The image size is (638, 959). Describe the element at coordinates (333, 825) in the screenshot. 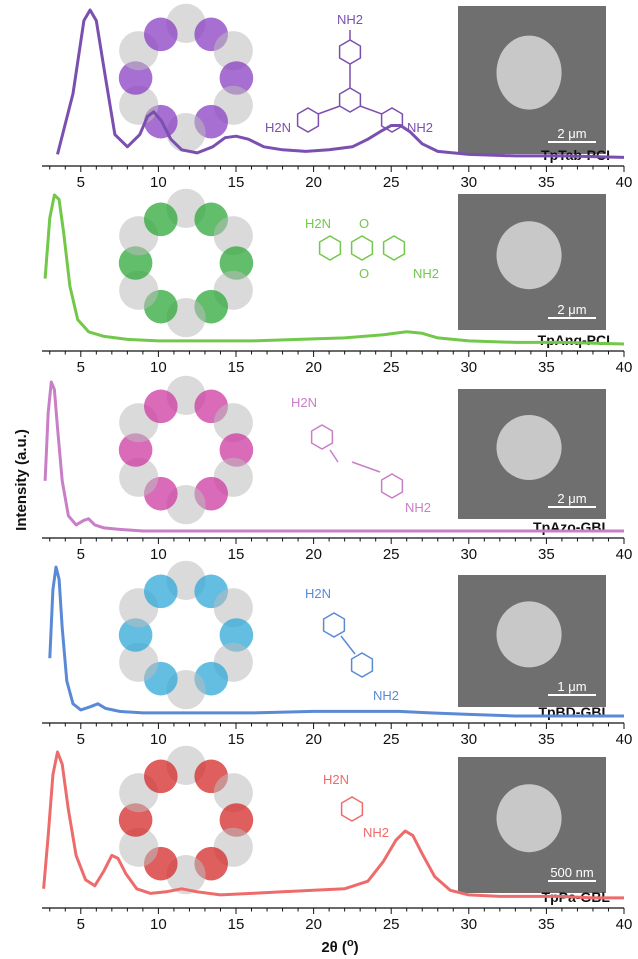

I see `series-line-TpPa-GBL` at that location.